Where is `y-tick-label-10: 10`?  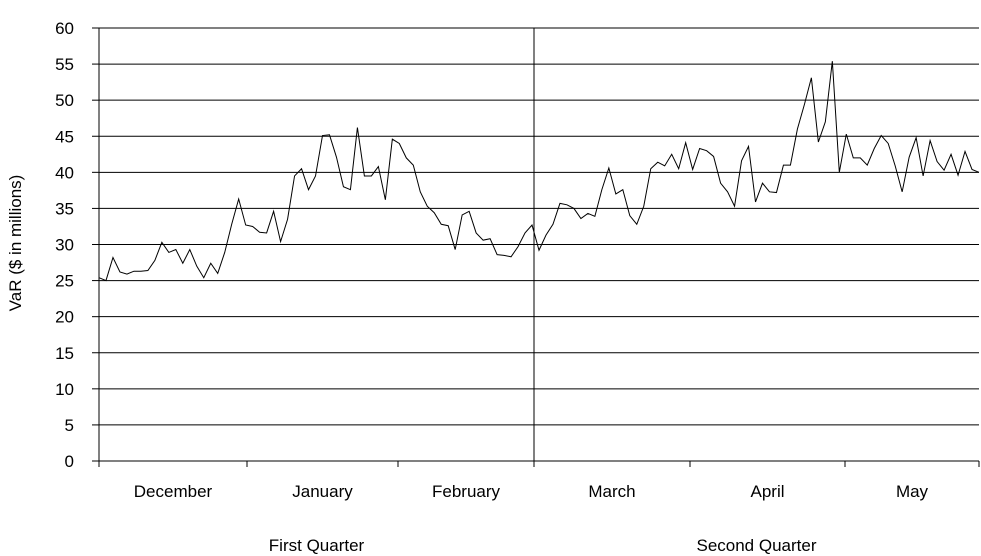
y-tick-label-10: 10 is located at coordinates (64, 389).